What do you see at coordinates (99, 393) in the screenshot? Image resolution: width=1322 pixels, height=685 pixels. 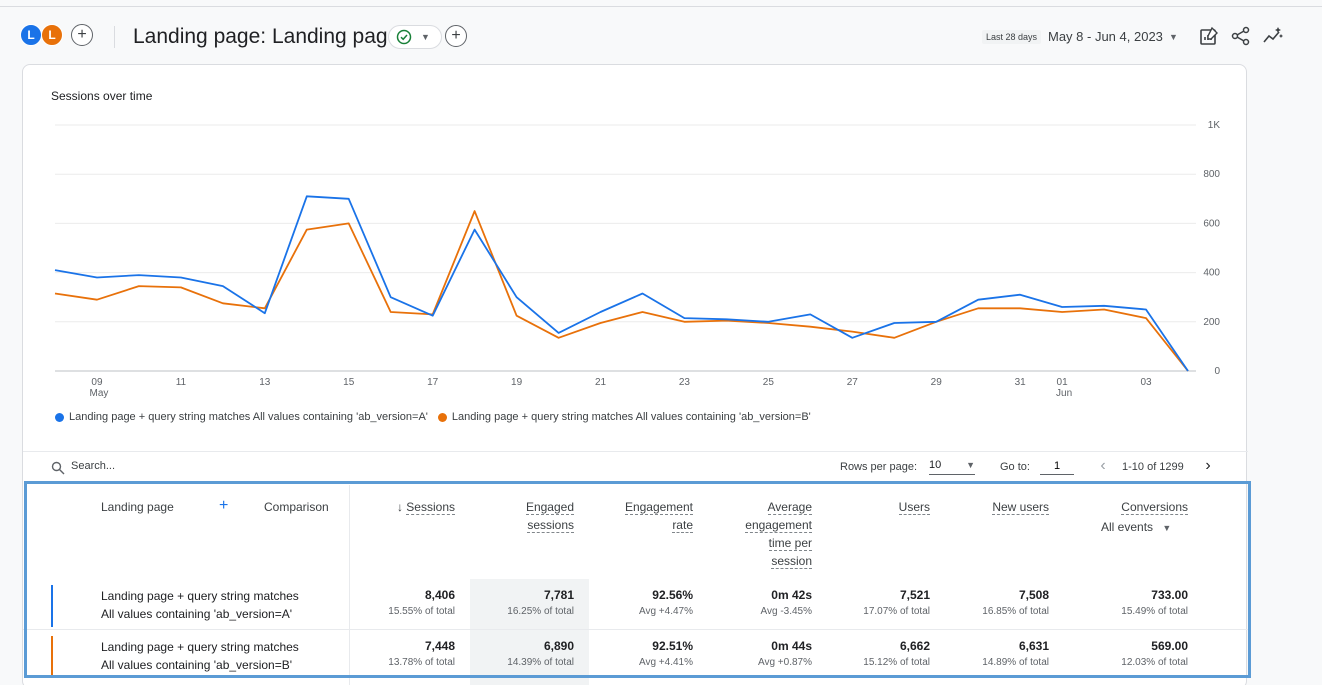 I see `x-tick-sublabel: May` at bounding box center [99, 393].